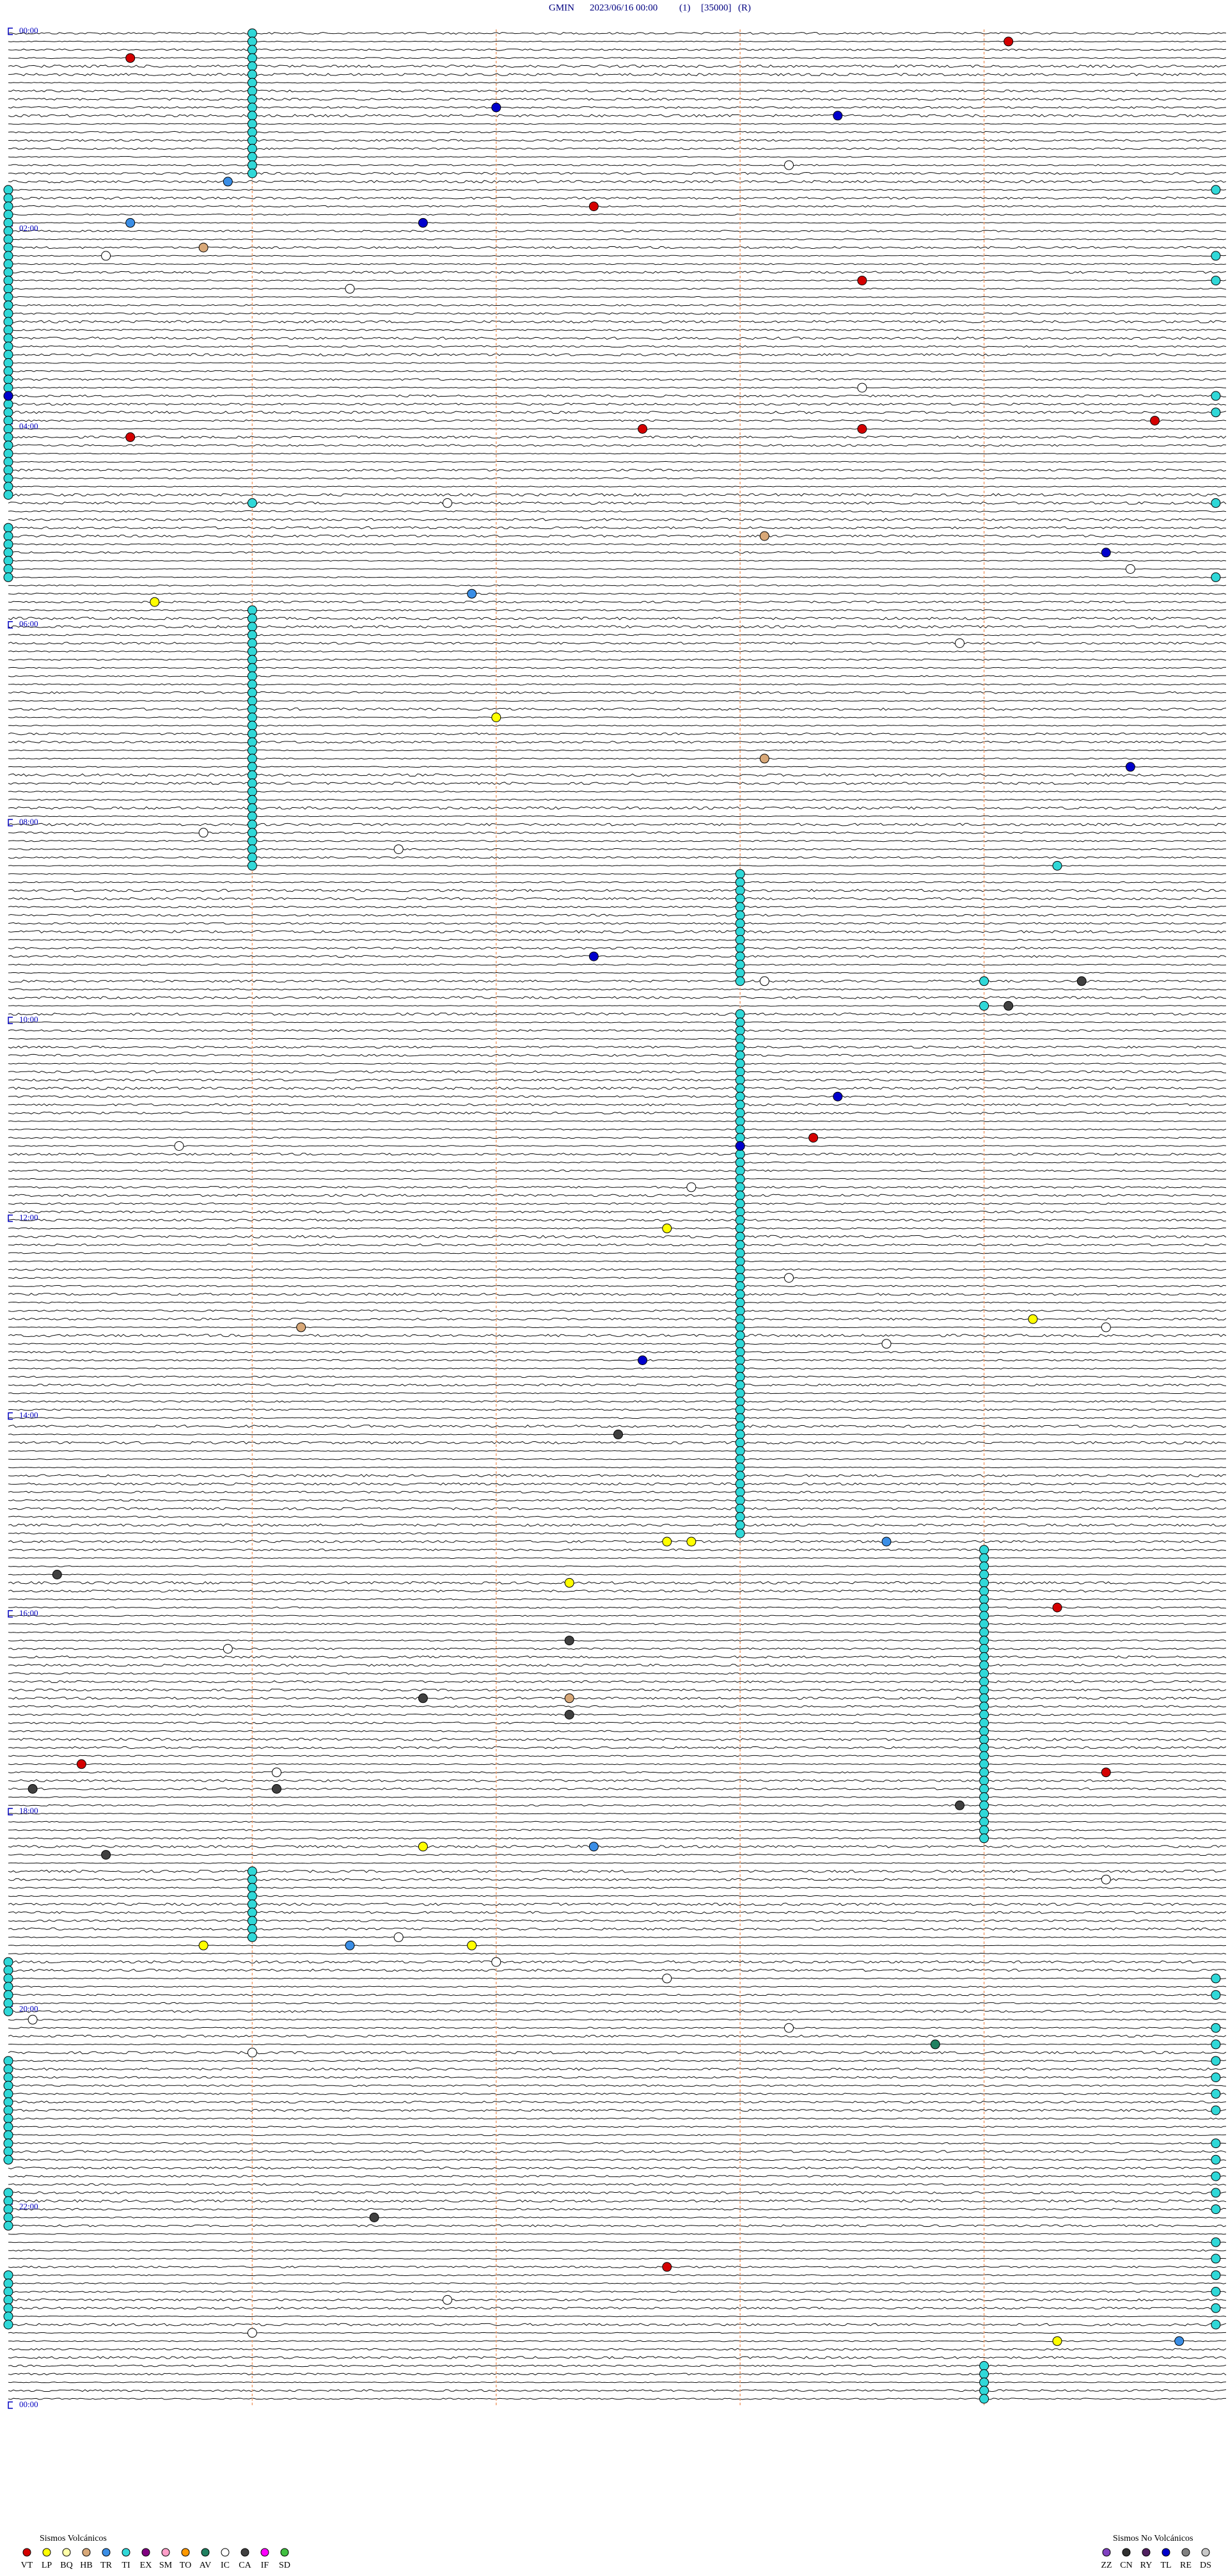 This screenshot has width=1228, height=2576. Describe the element at coordinates (1106, 2565) in the screenshot. I see `legend-code: ZZ` at that location.